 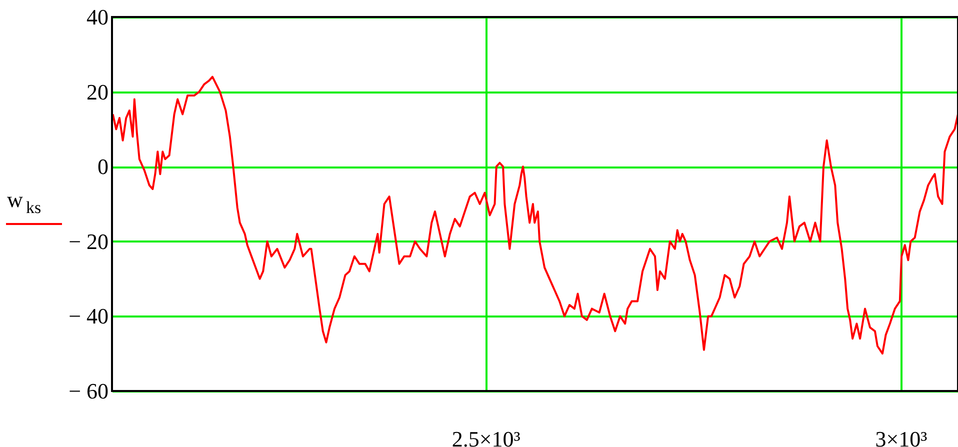 What do you see at coordinates (901, 436) in the screenshot?
I see `x-tick-label: 3×10³` at bounding box center [901, 436].